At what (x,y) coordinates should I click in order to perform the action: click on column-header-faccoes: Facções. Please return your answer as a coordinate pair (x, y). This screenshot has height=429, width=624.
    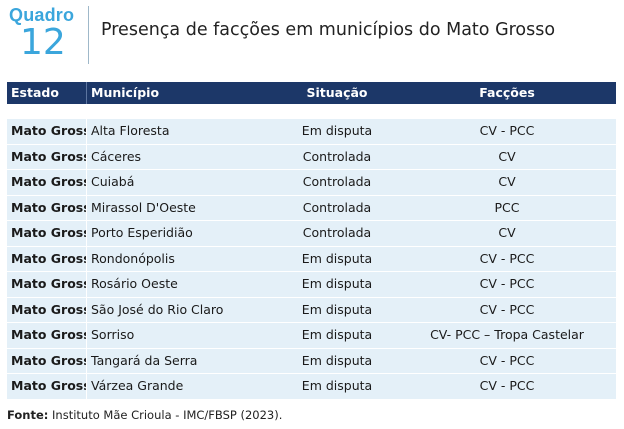
    Looking at the image, I should click on (507, 92).